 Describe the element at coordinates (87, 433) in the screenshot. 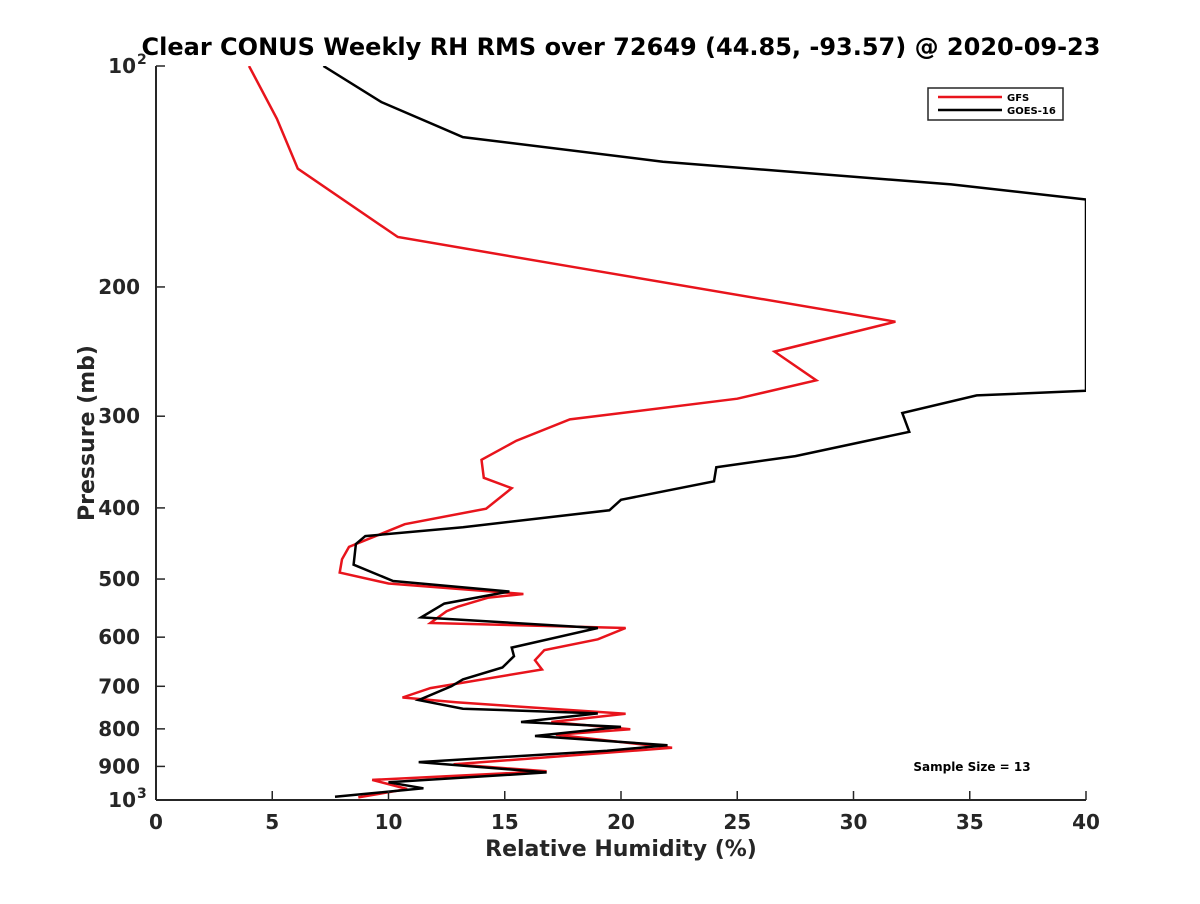

I see `y-axis-title: Pressure (mb)` at that location.